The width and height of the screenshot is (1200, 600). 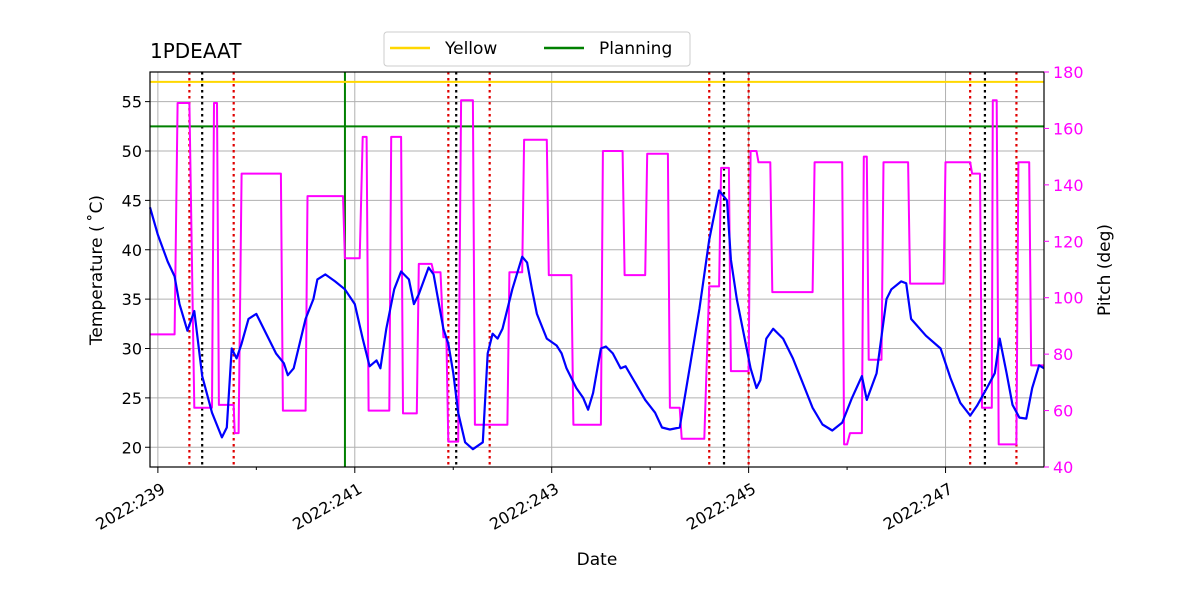 I want to click on y-axis-title: Temperature ( ˚C), so click(x=96, y=270).